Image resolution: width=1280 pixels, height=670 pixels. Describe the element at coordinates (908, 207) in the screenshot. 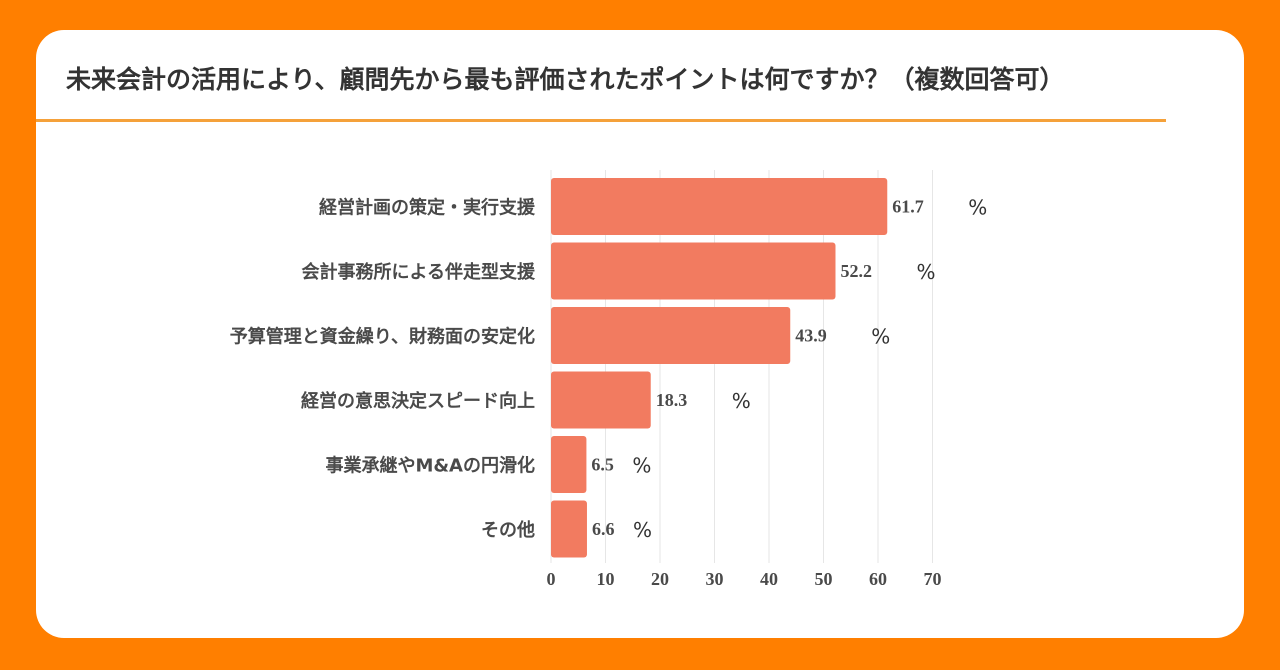

I see `value-label: 61.7` at that location.